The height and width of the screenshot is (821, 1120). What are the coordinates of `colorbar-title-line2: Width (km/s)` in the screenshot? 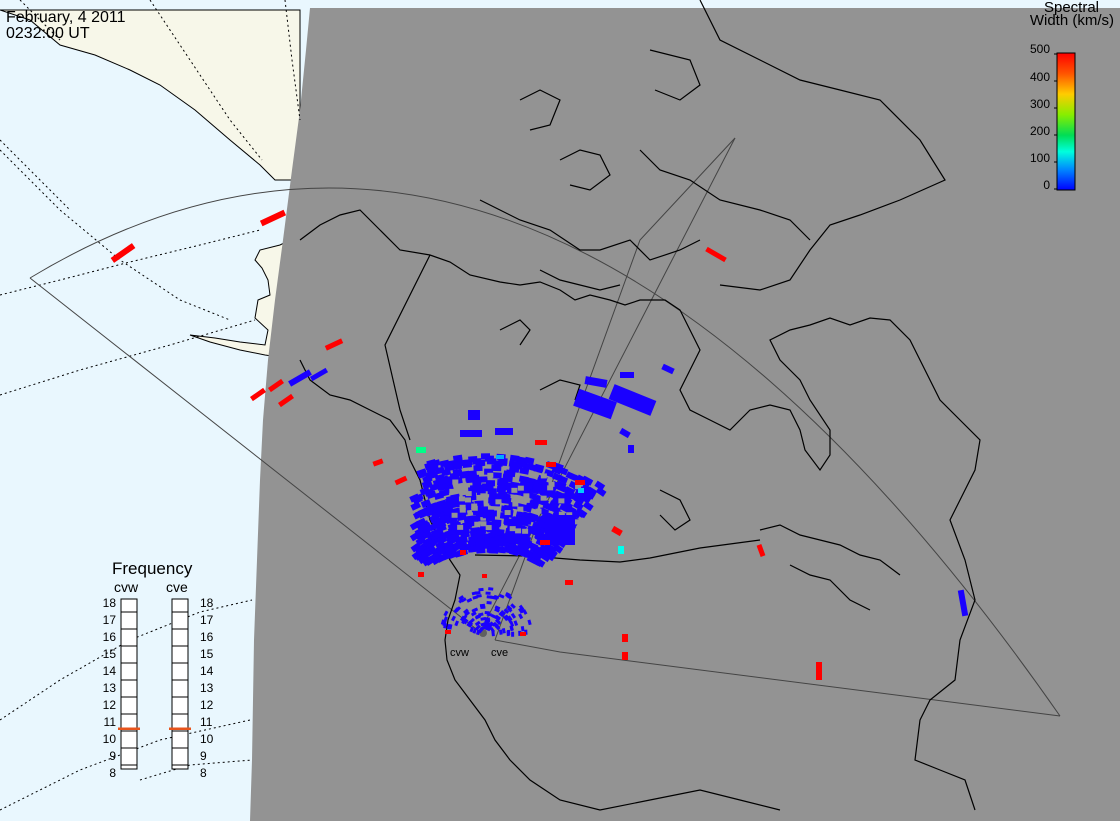 It's located at (1071, 20).